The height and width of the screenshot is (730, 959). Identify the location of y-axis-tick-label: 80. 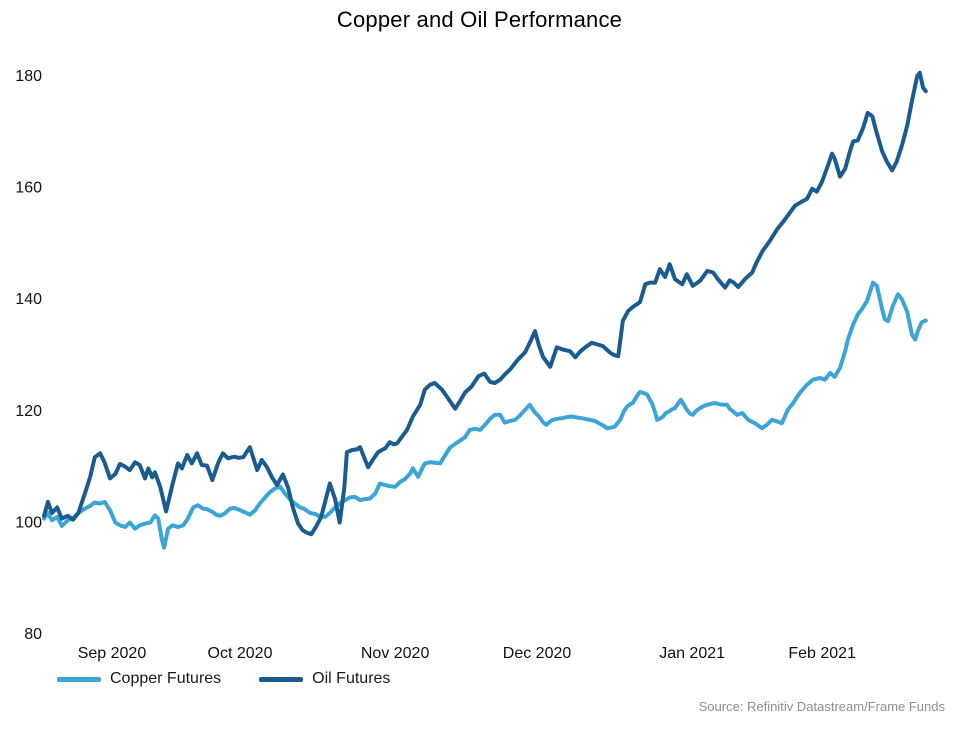
(33, 634).